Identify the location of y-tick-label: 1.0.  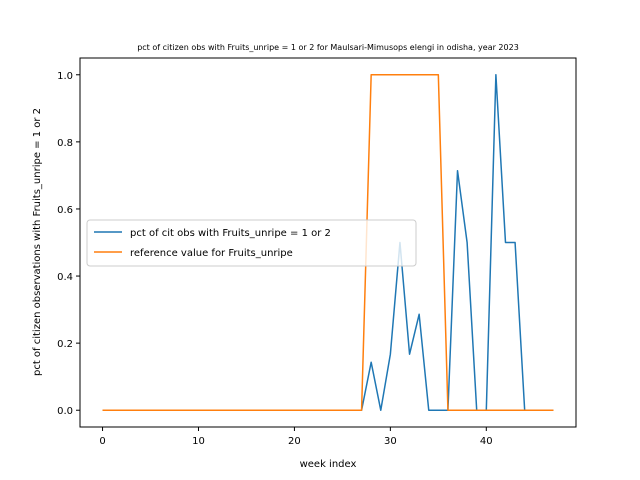
(65, 76).